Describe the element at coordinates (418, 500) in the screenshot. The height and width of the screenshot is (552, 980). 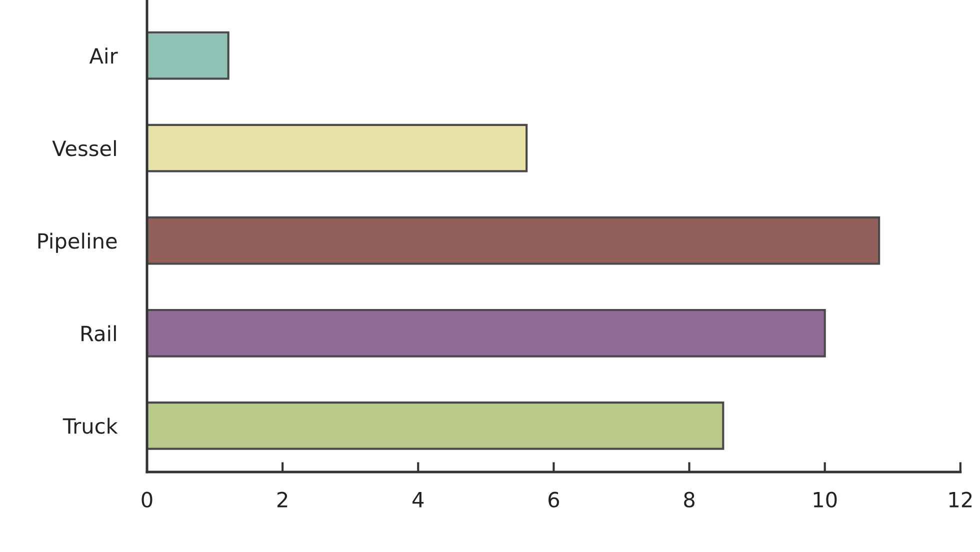
I see `x-tick-label: 4` at that location.